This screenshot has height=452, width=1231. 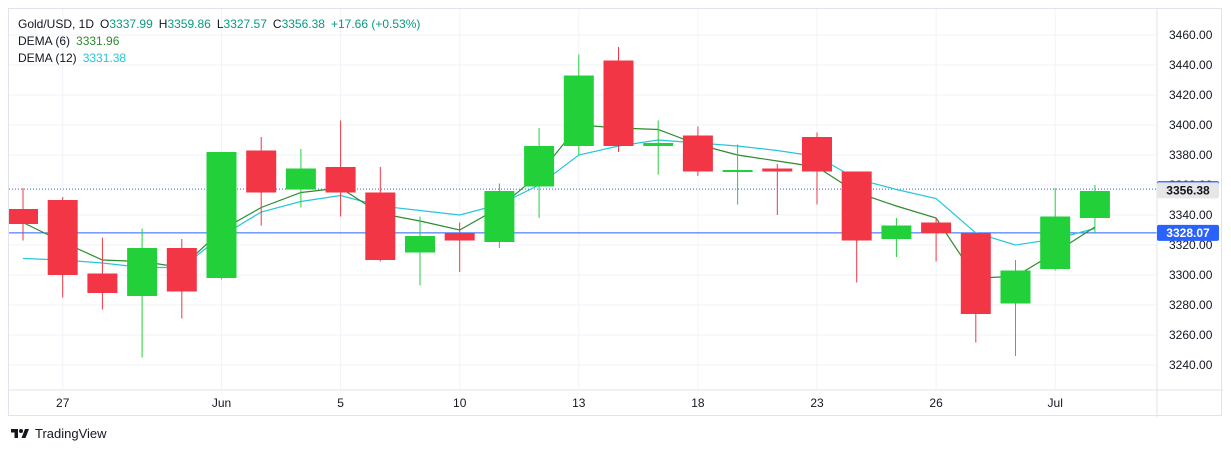 I want to click on close-price-tag: 3356.38, so click(x=1188, y=190).